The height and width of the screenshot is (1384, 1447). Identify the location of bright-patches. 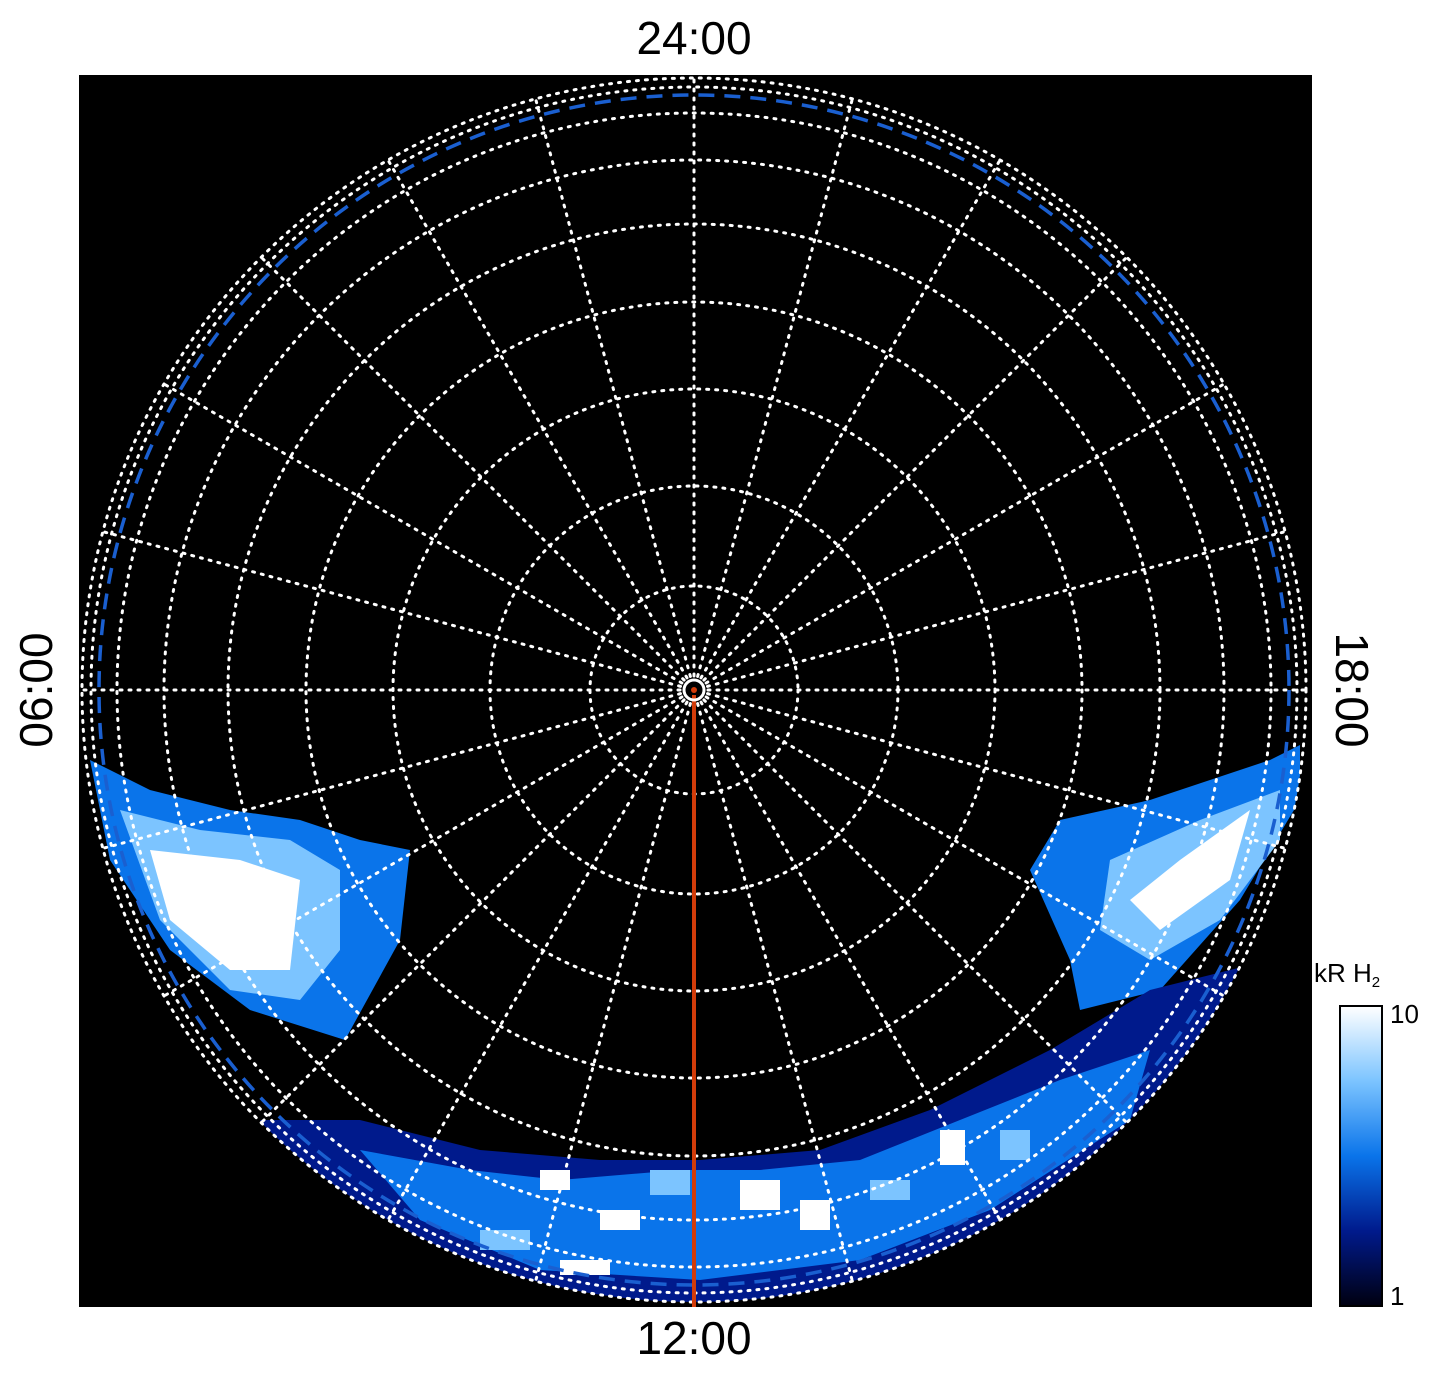
(752, 1202).